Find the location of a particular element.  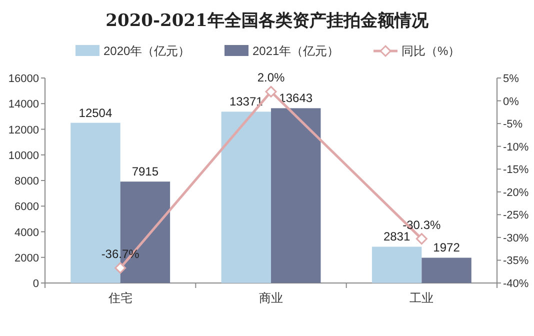

data-label: 7915 is located at coordinates (145, 171).